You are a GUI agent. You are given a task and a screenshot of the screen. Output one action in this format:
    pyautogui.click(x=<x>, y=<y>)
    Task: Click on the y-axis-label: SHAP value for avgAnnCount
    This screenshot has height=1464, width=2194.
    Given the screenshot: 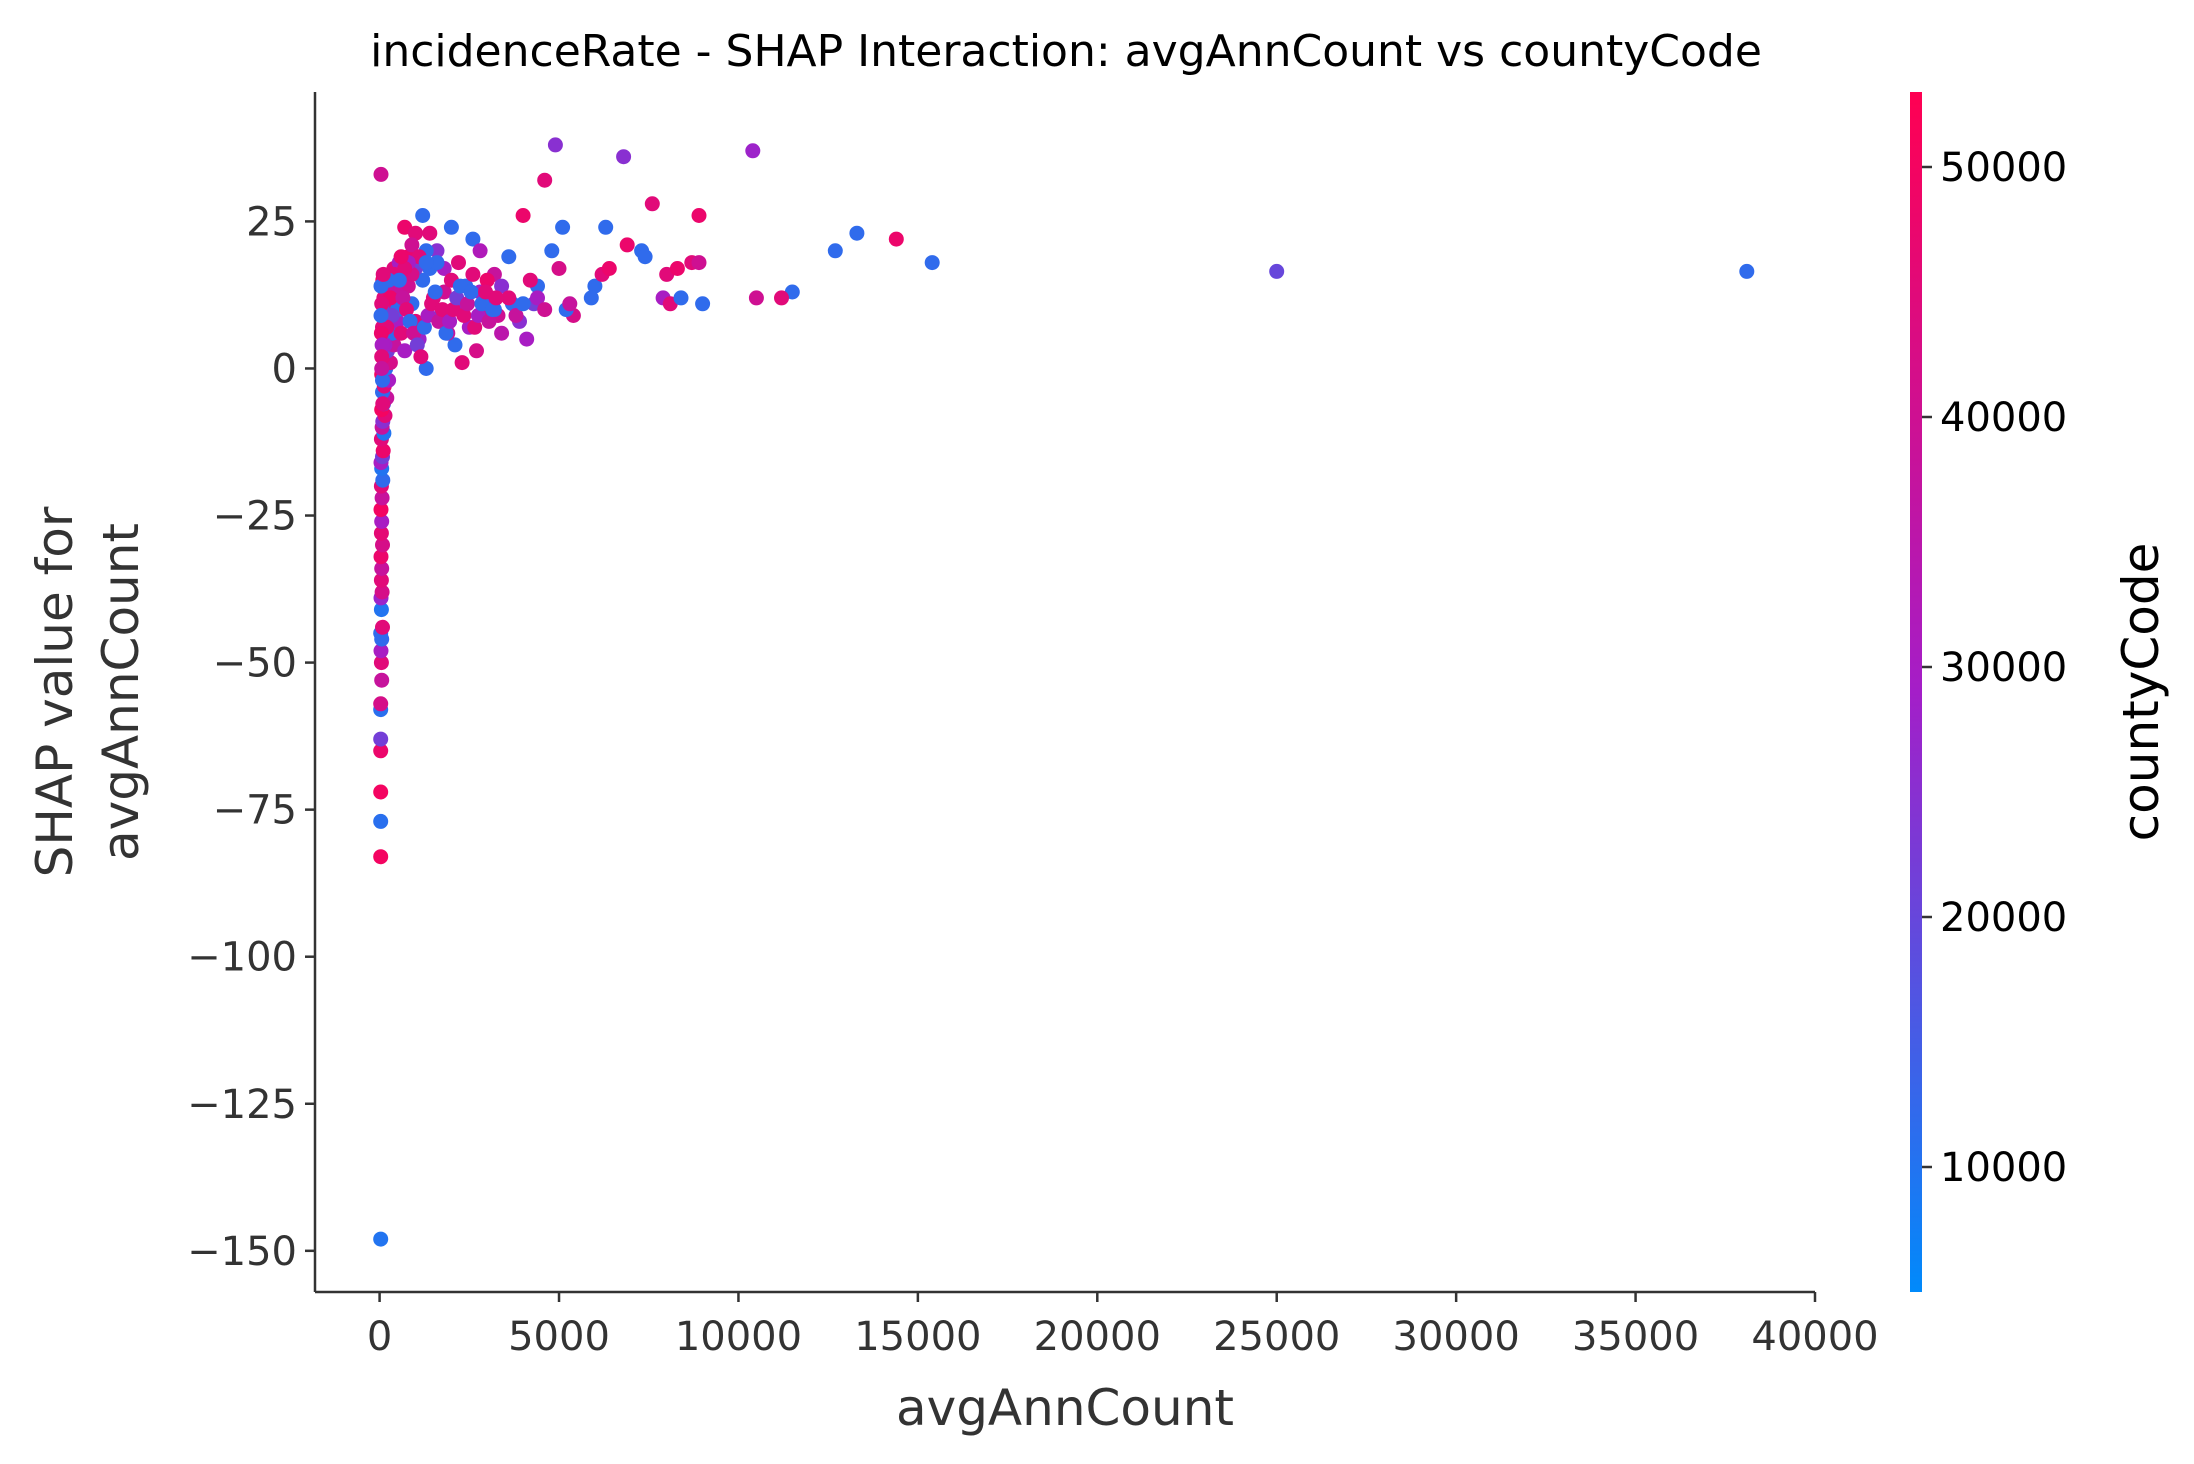 What is the action you would take?
    pyautogui.click(x=88, y=691)
    